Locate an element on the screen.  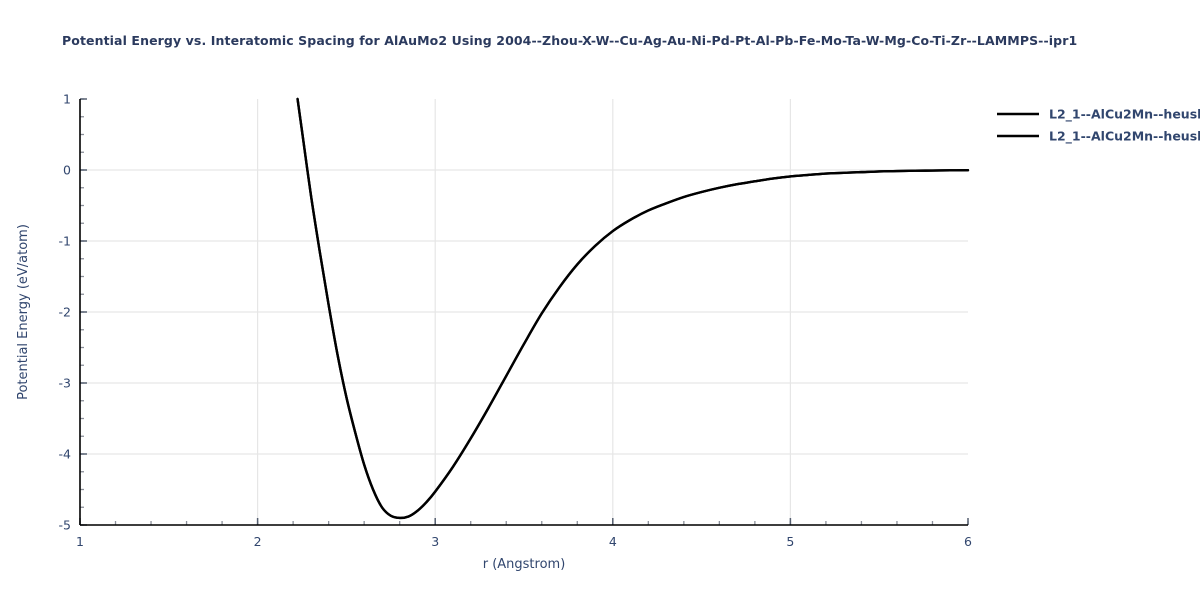
x-tick-label: 3 is located at coordinates (435, 541).